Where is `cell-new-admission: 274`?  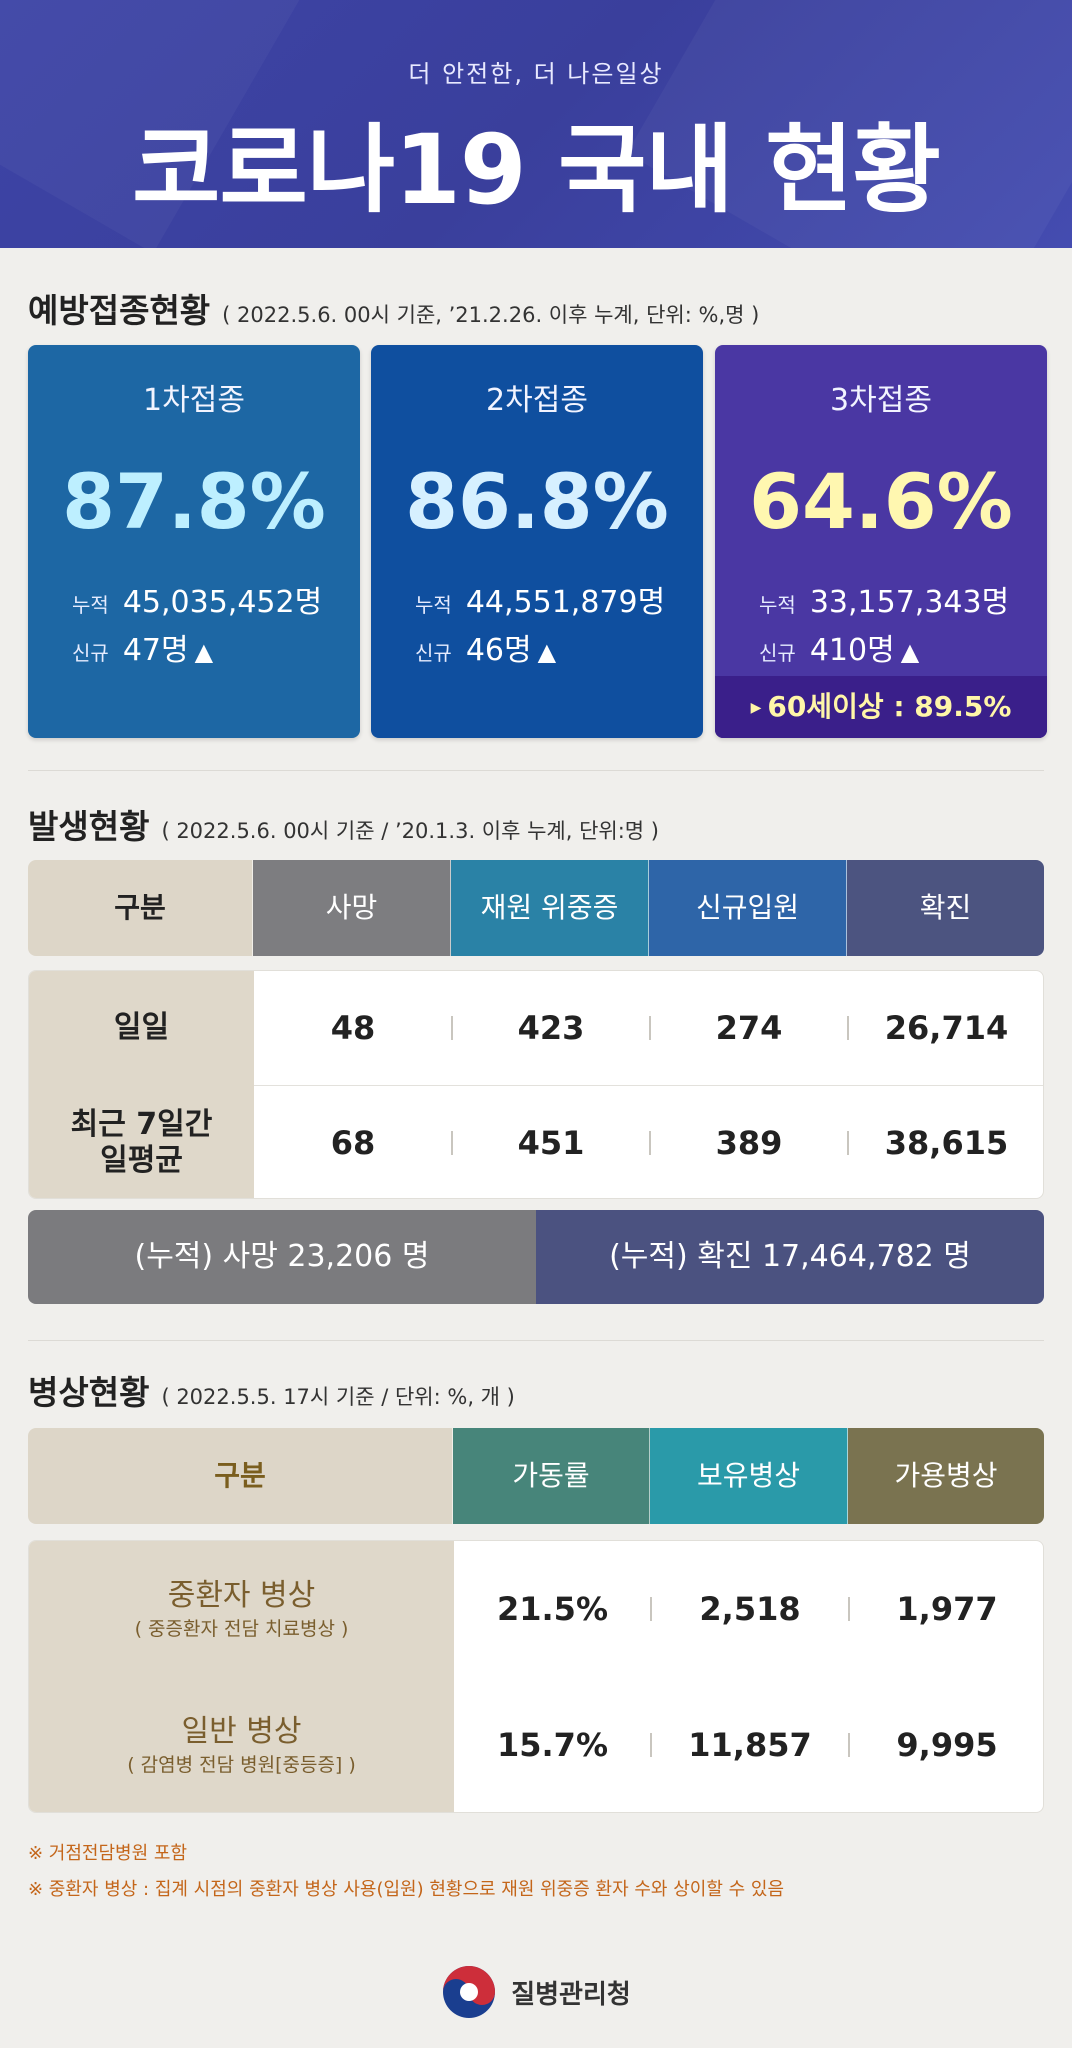 cell-new-admission: 274 is located at coordinates (749, 1028).